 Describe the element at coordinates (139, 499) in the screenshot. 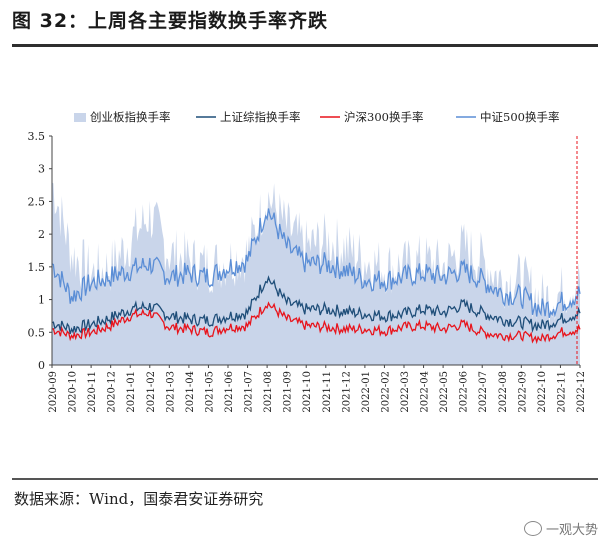

I see `data-source: 数据来源：Wind，国泰君安证券研究` at that location.